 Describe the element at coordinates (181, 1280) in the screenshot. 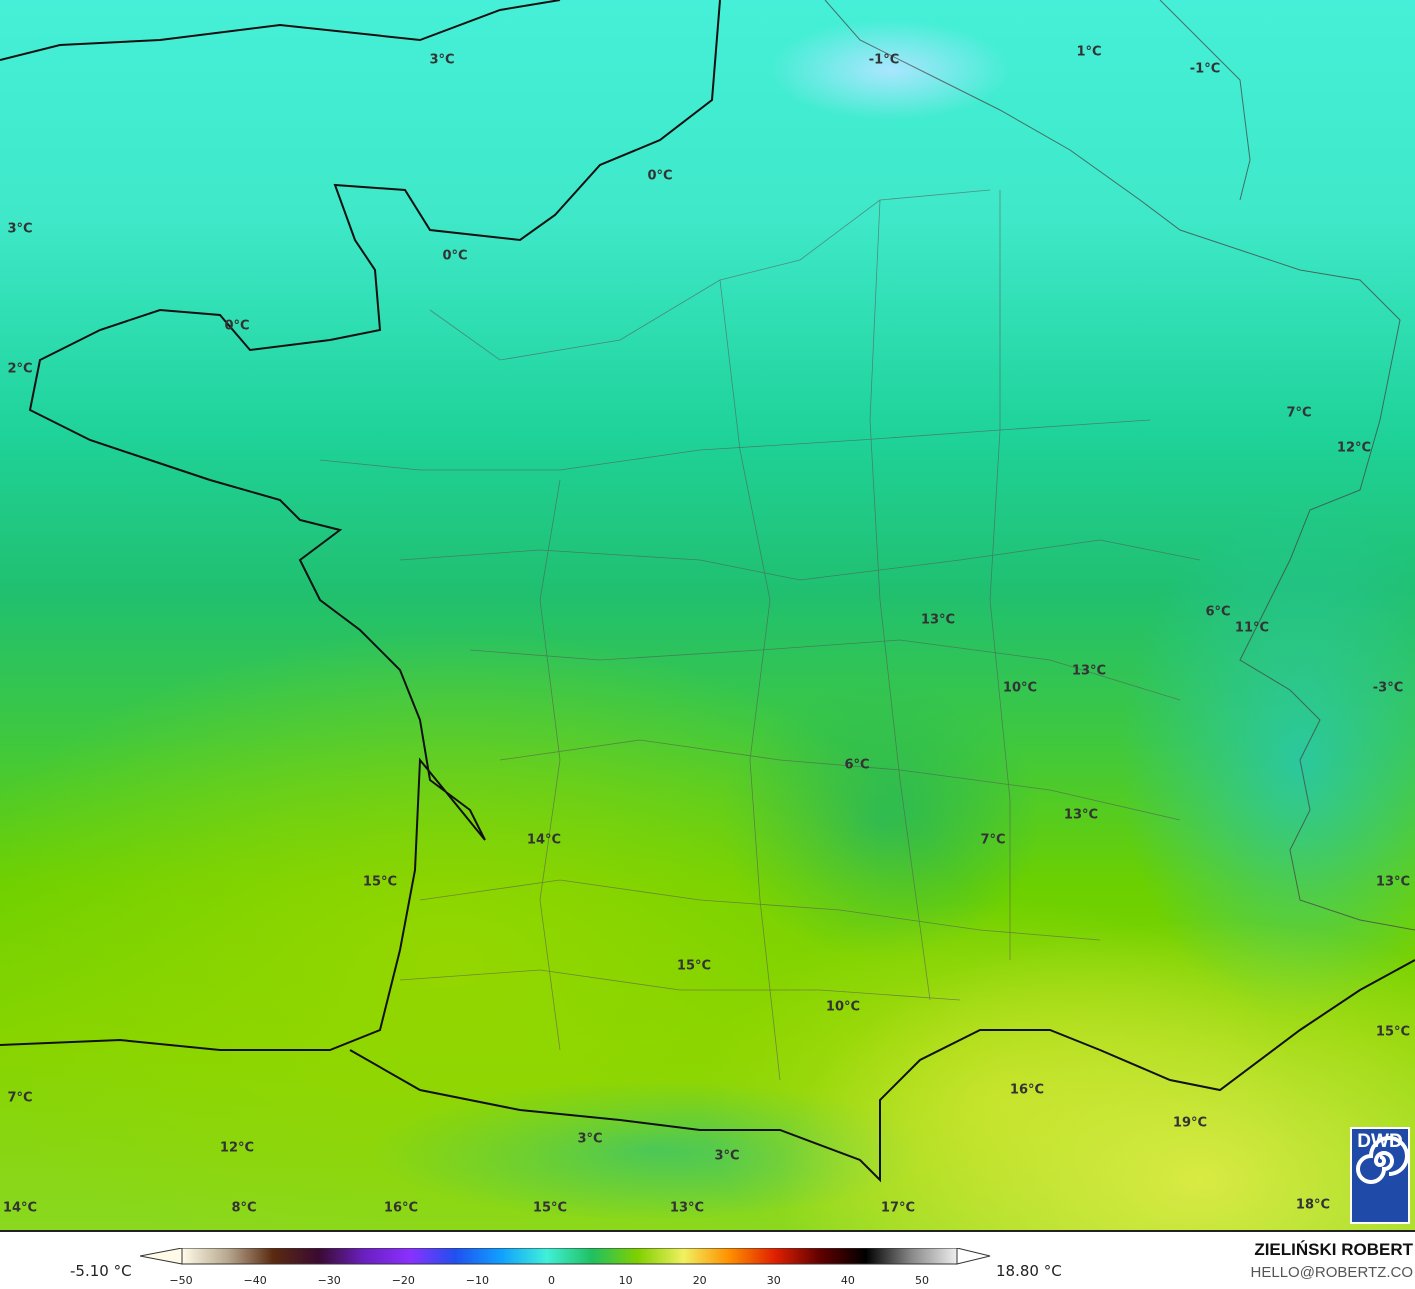

I see `colorbar-tick: −50` at that location.